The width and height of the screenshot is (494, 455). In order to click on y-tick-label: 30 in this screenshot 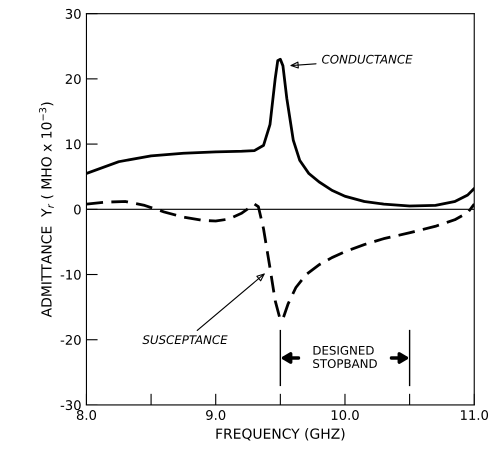, I will do `click(73, 13)`.